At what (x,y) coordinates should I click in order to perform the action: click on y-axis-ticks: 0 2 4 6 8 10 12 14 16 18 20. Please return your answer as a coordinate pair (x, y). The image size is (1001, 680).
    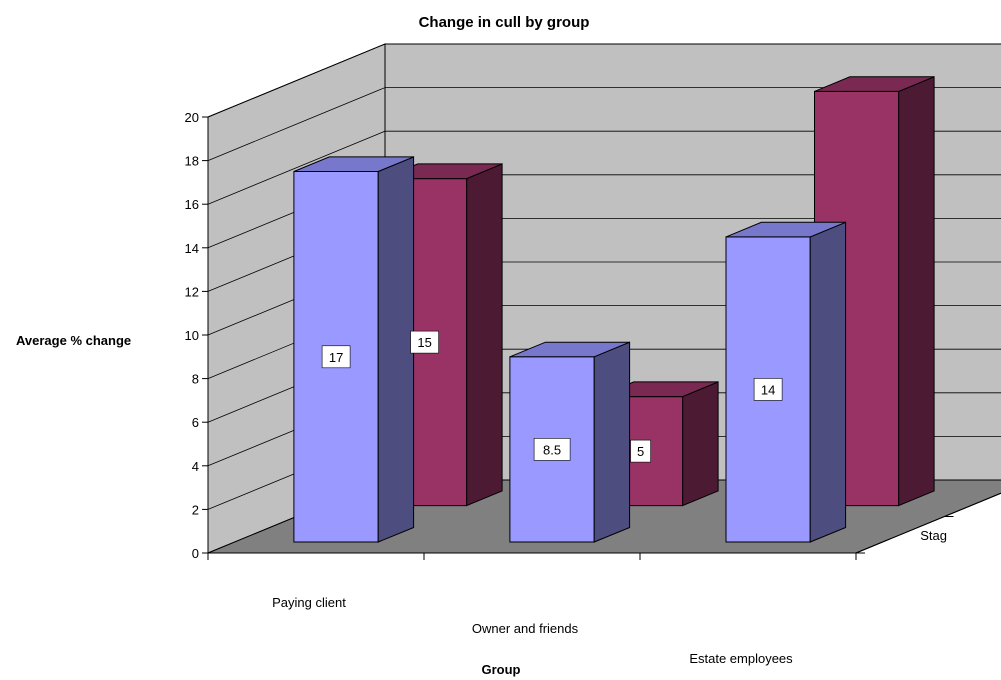
    Looking at the image, I should click on (196, 335).